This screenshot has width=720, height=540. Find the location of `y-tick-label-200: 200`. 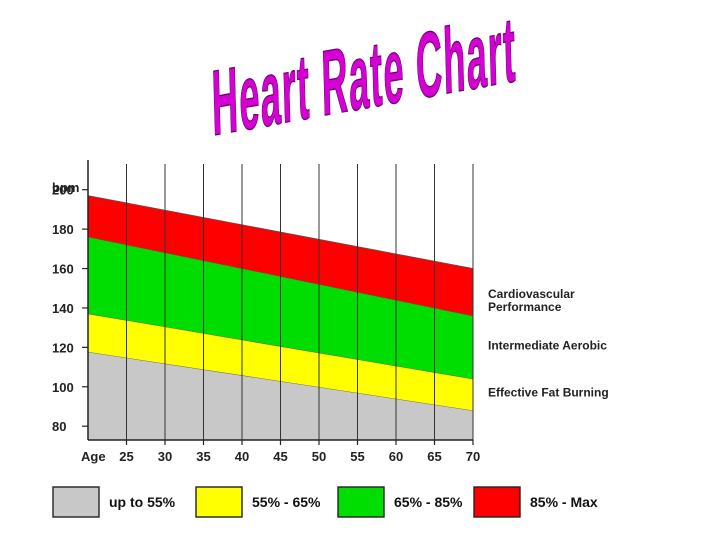

y-tick-label-200: 200 is located at coordinates (63, 190).